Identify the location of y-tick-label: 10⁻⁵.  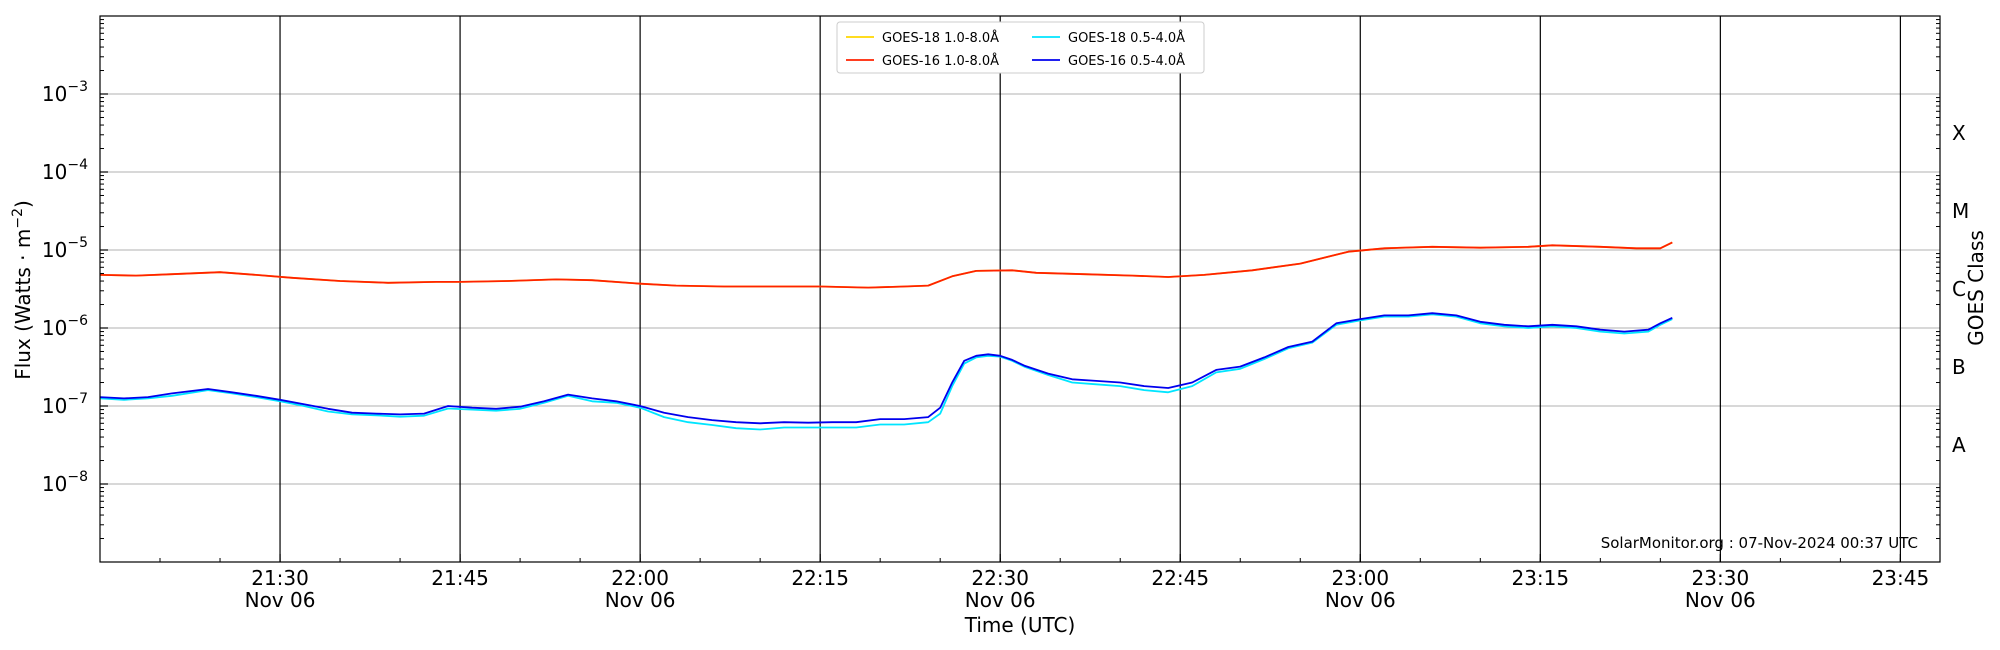
(65, 248).